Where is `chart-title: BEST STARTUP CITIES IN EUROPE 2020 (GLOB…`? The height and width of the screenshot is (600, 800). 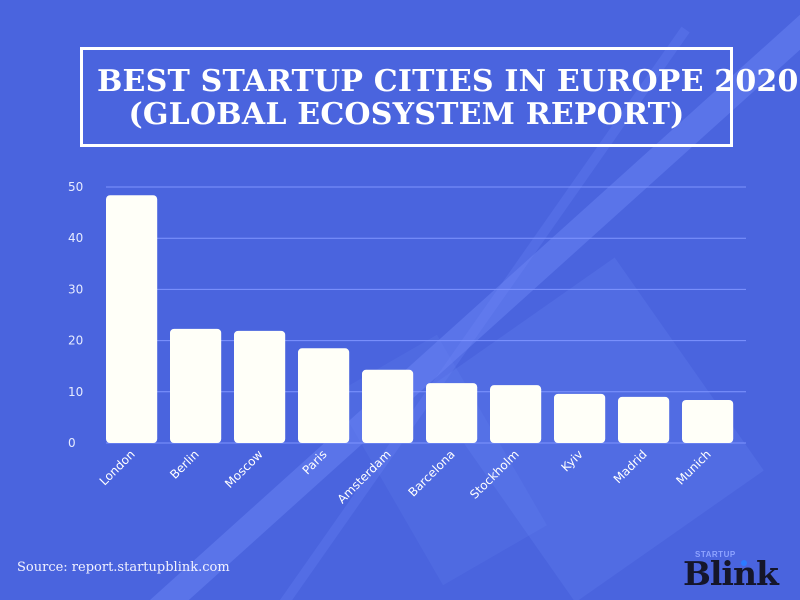 chart-title: BEST STARTUP CITIES IN EUROPE 2020 (GLOB… is located at coordinates (441, 98).